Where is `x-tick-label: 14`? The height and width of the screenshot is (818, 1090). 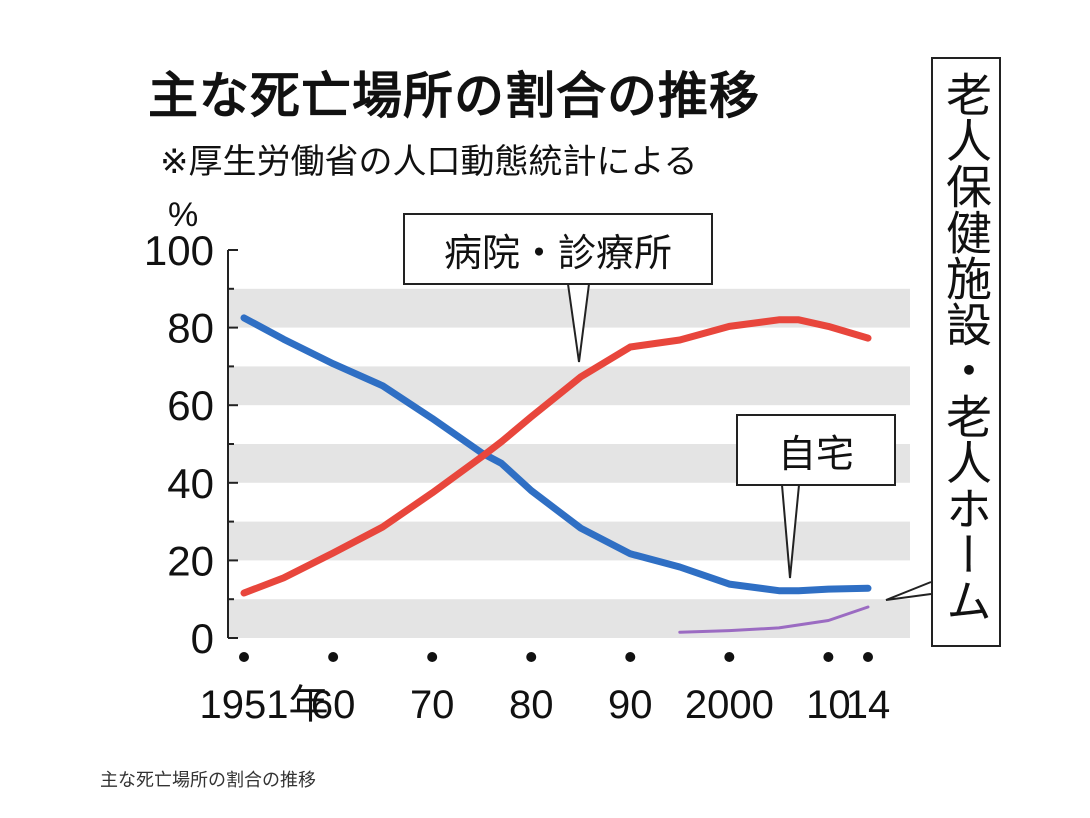 x-tick-label: 14 is located at coordinates (868, 705).